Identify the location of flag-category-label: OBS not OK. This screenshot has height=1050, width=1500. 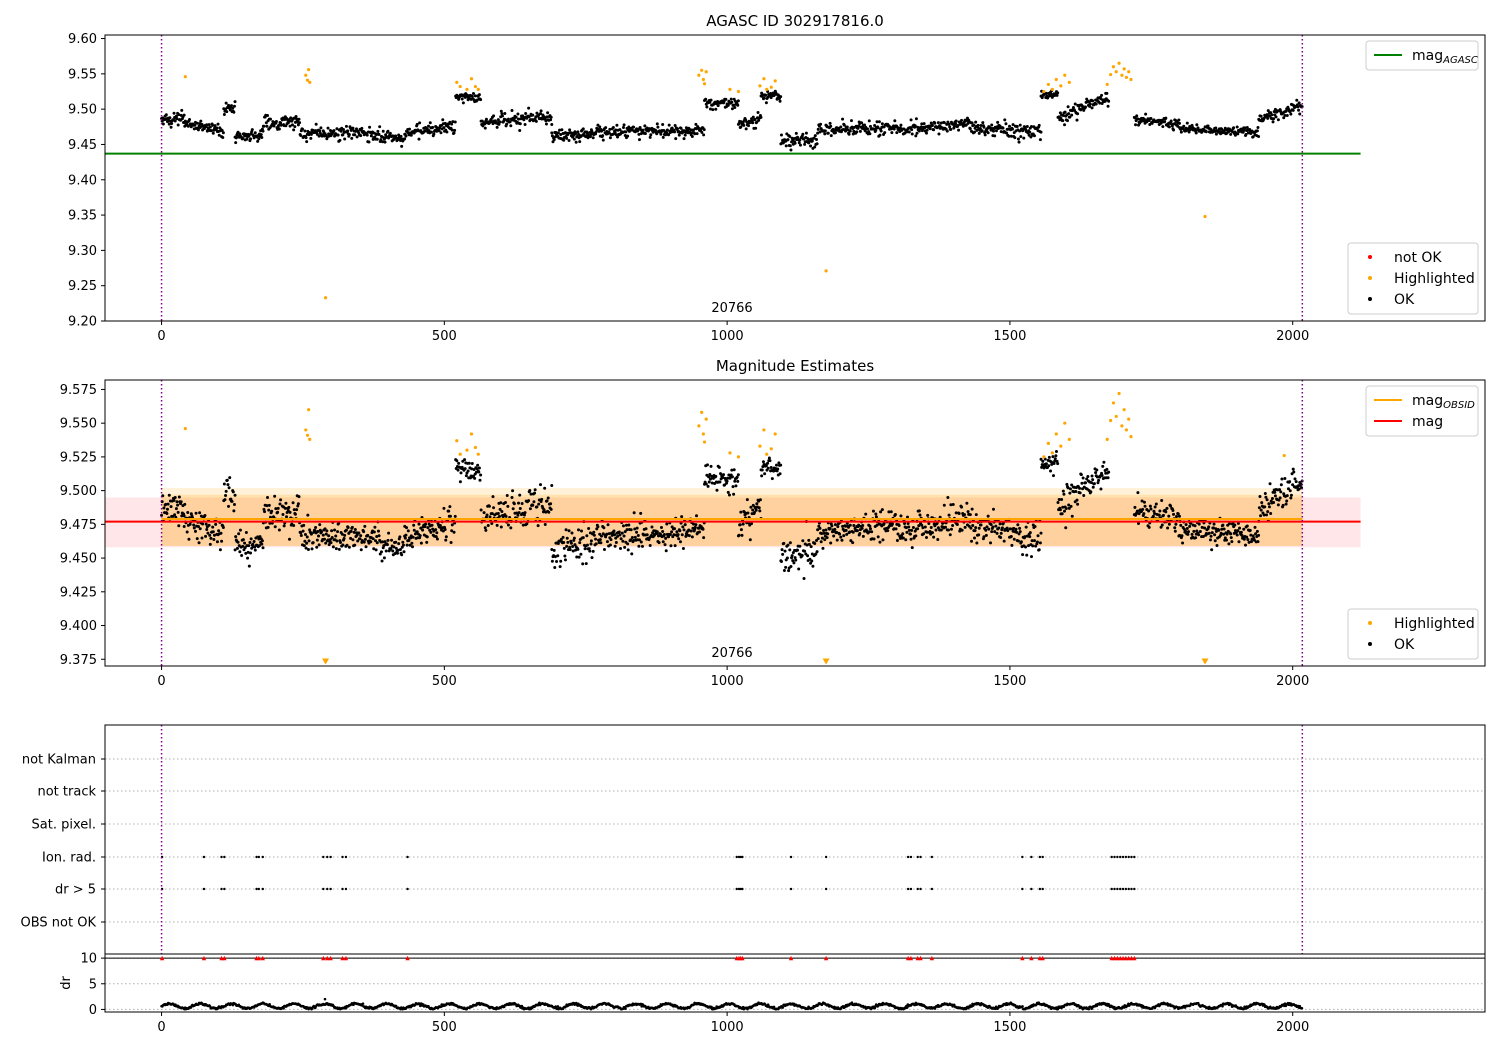
(59, 923).